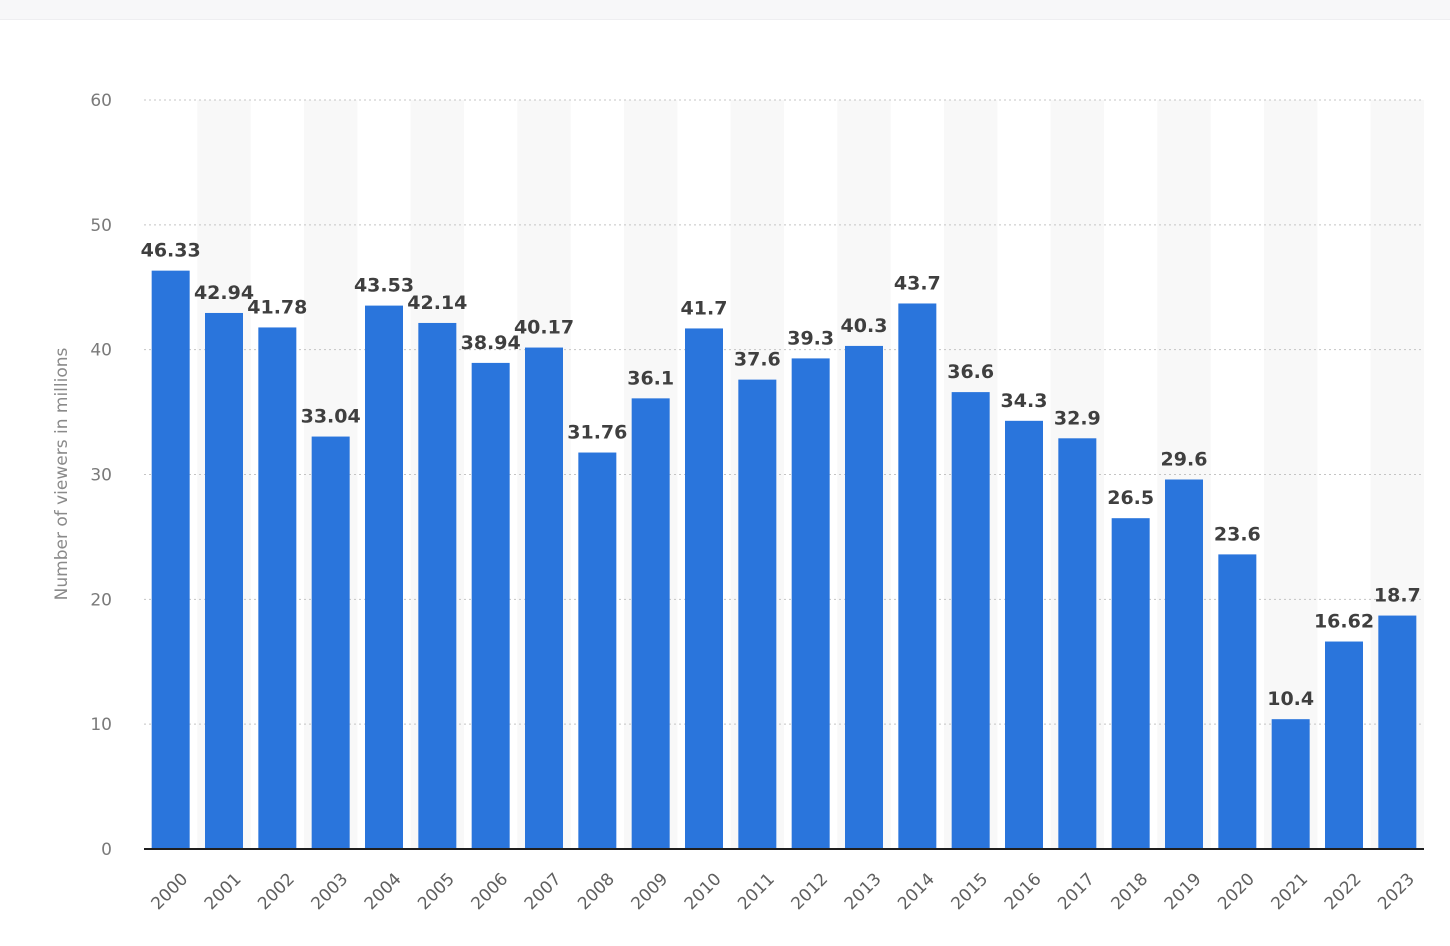  Describe the element at coordinates (917, 283) in the screenshot. I see `data-label: 43.7` at that location.